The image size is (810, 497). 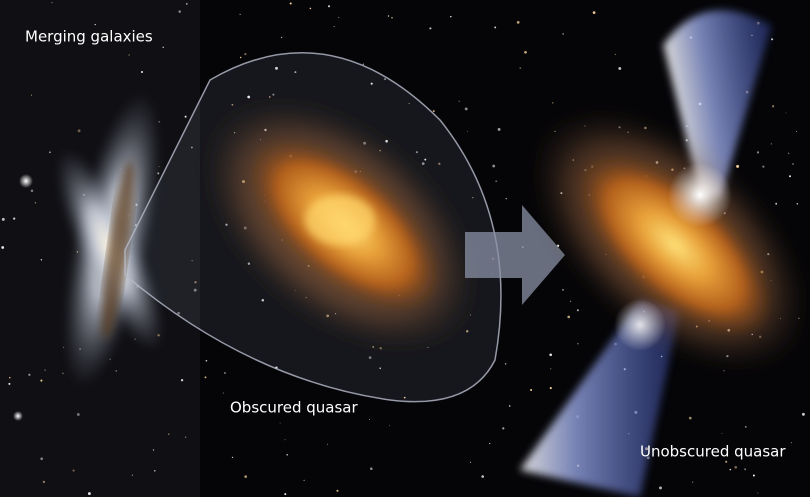 What do you see at coordinates (713, 452) in the screenshot?
I see `label-unobscured: Unobscured quasar` at bounding box center [713, 452].